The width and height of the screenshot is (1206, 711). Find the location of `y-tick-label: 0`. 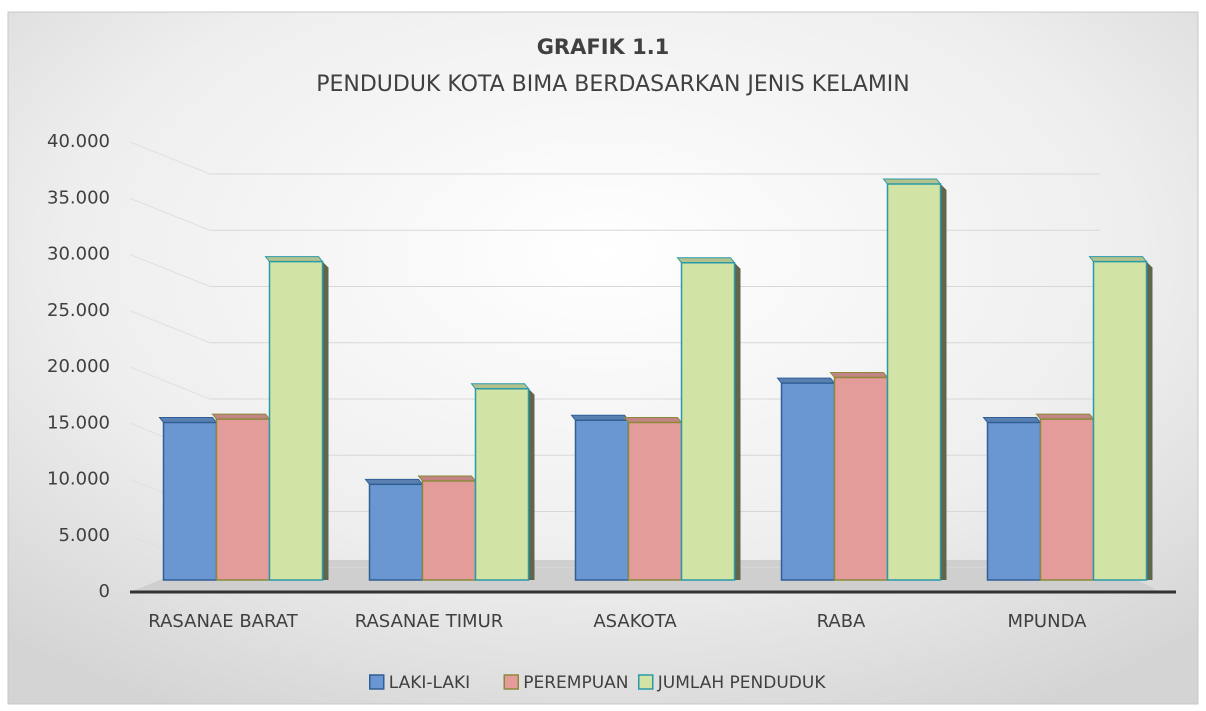

y-tick-label: 0 is located at coordinates (104, 591).